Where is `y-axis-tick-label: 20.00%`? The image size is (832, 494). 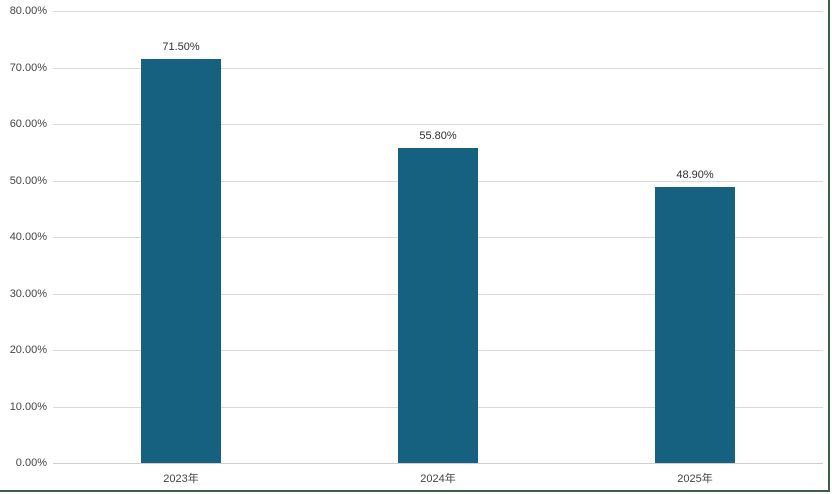 y-axis-tick-label: 20.00% is located at coordinates (28, 350).